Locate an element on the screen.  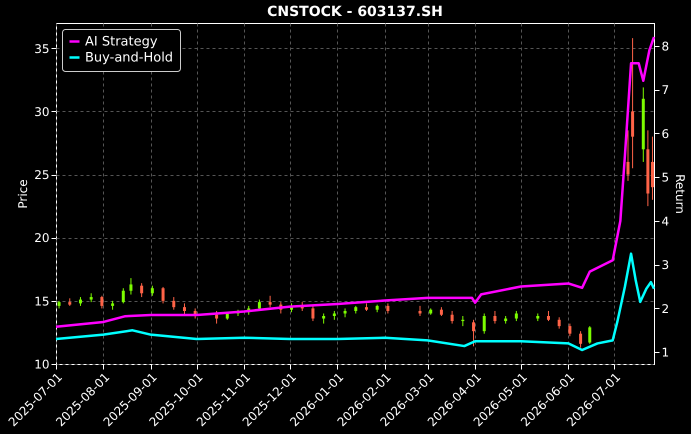
y2-tick-label: 7 is located at coordinates (666, 90).